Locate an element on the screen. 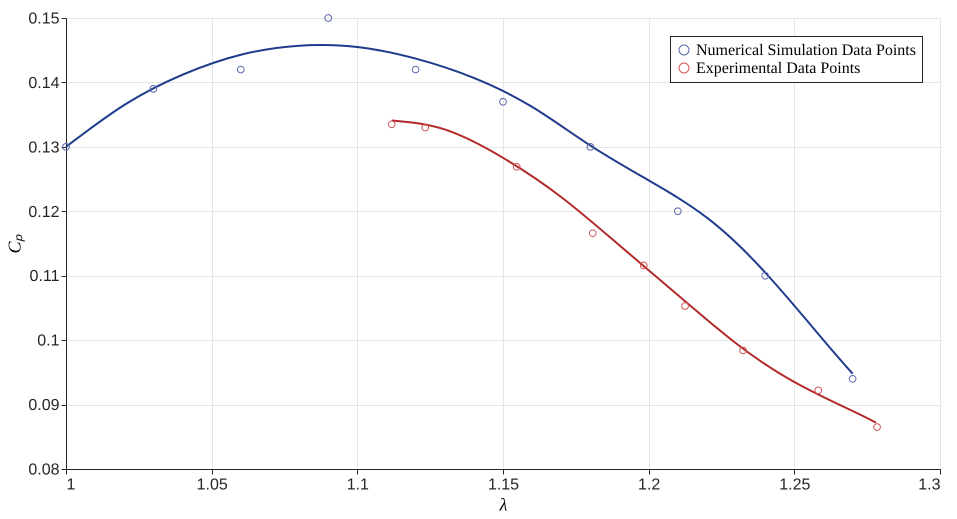  x-tick-label: 1.15 is located at coordinates (504, 485).